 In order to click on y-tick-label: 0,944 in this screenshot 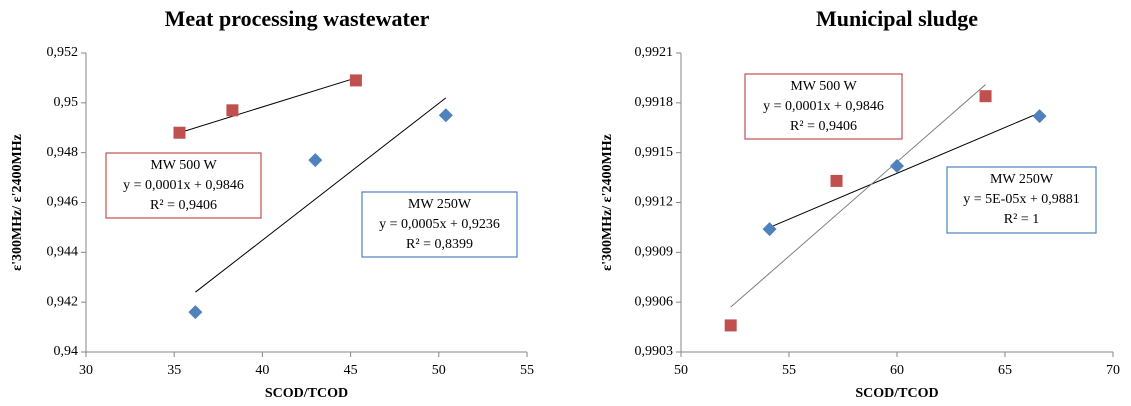, I will do `click(63, 252)`.